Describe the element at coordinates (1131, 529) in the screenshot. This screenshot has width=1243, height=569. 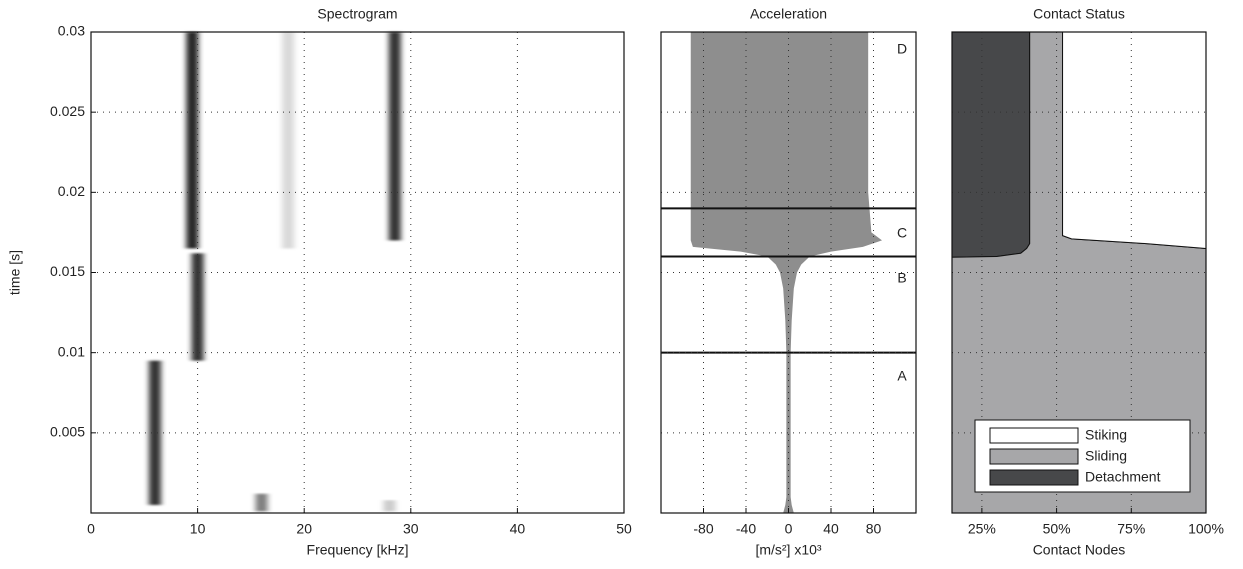
I see `x-tick-label: 75%` at that location.